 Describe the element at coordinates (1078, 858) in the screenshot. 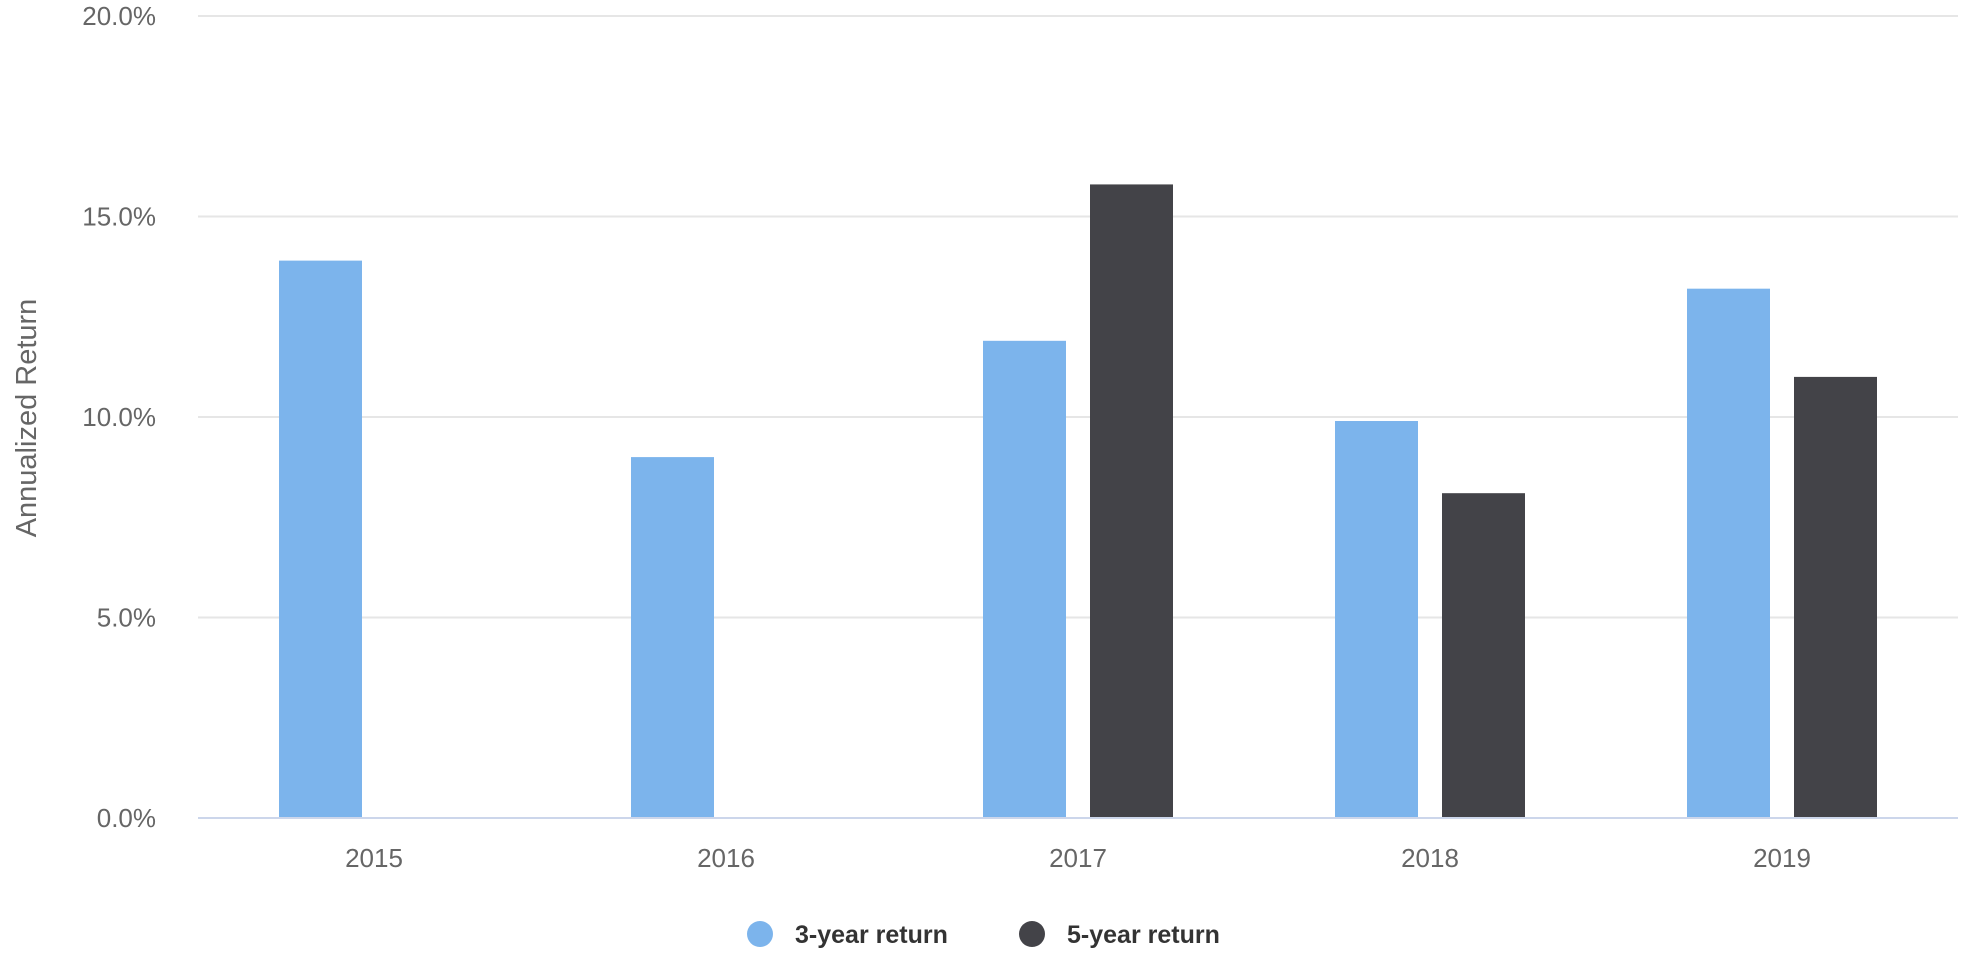

I see `x-tick-label: 2017` at that location.